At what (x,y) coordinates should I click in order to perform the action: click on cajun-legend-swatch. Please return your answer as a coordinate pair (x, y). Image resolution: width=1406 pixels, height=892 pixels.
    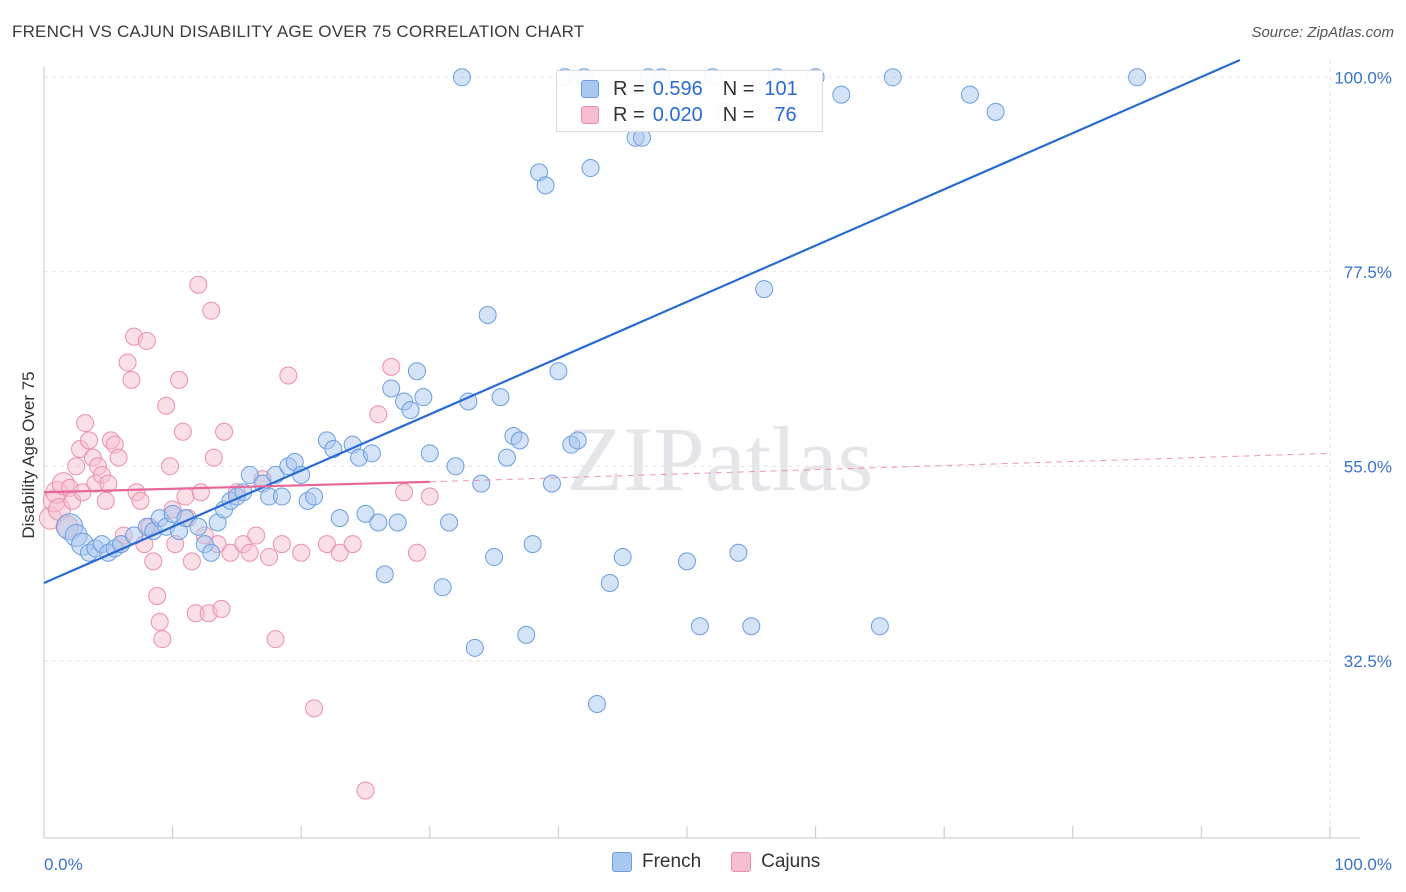
    Looking at the image, I should click on (741, 862).